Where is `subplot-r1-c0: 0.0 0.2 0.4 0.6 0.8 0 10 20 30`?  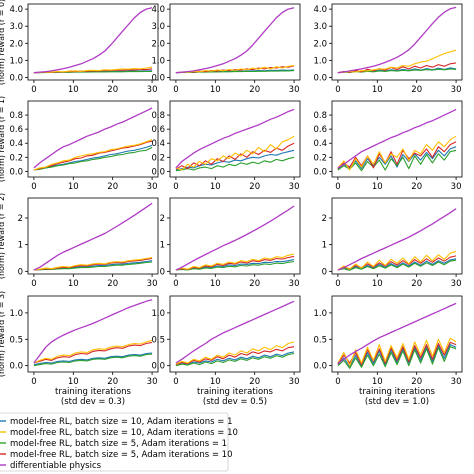 subplot-r1-c0: 0.0 0.2 0.4 0.6 0.8 0 10 20 30 is located at coordinates (84, 146).